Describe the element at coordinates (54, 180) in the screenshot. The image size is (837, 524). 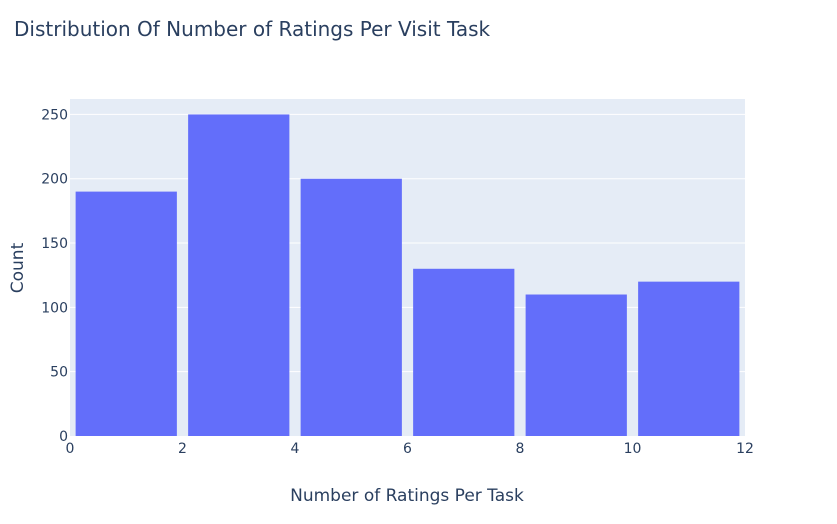
I see `y-tick-label: 200` at that location.